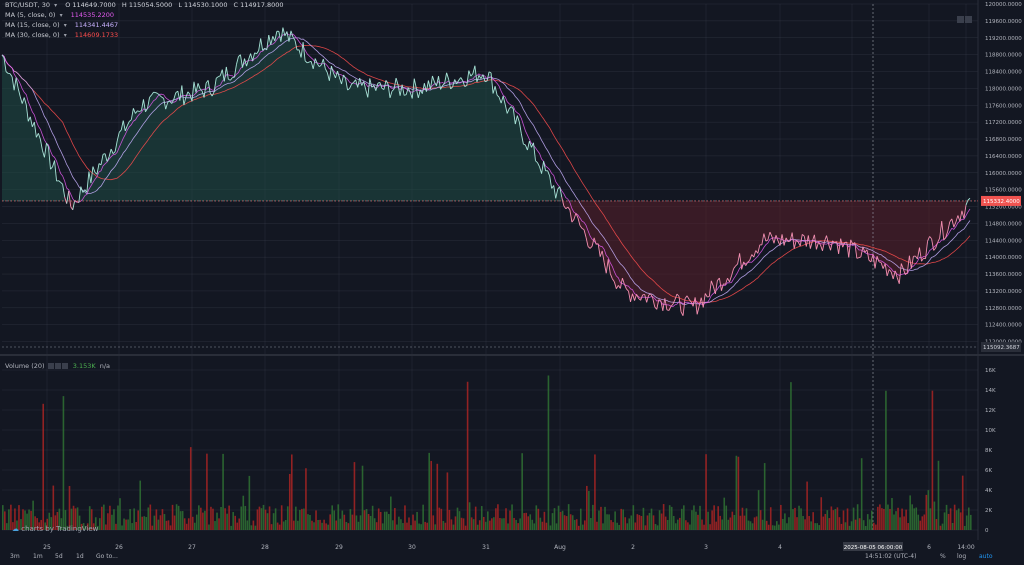 Image resolution: width=1024 pixels, height=565 pixels. Describe the element at coordinates (64, 366) in the screenshot. I see `close-icon` at that location.